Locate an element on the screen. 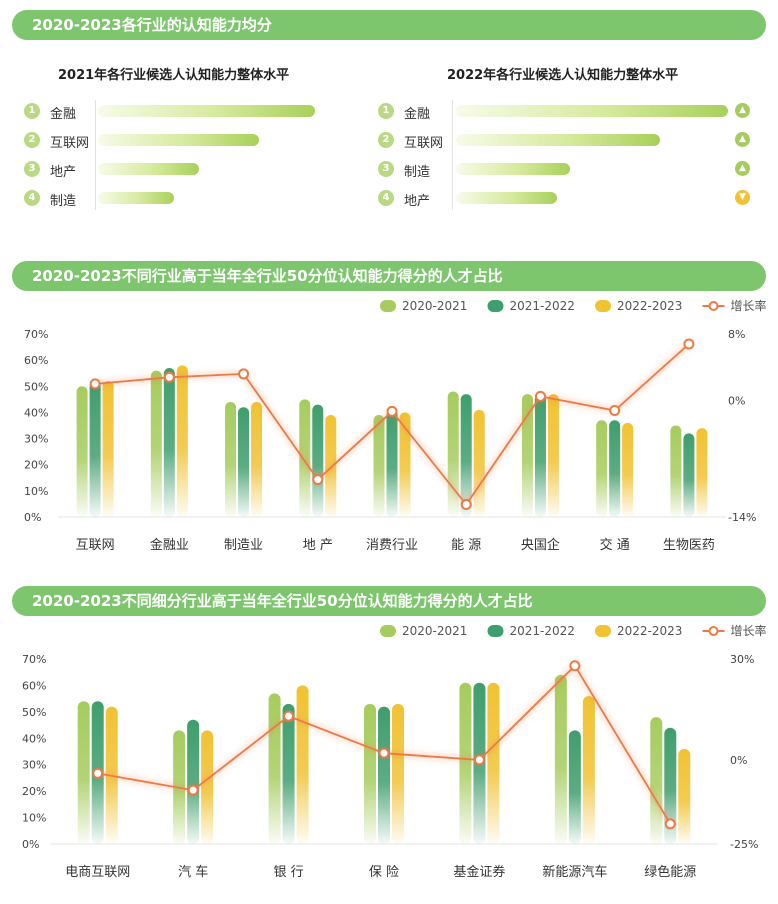  right-ranking: 1 金融 ▲ 2 互联网 ▲ 3 制造 ▲ 4 地产 ▼ is located at coordinates (568, 160).